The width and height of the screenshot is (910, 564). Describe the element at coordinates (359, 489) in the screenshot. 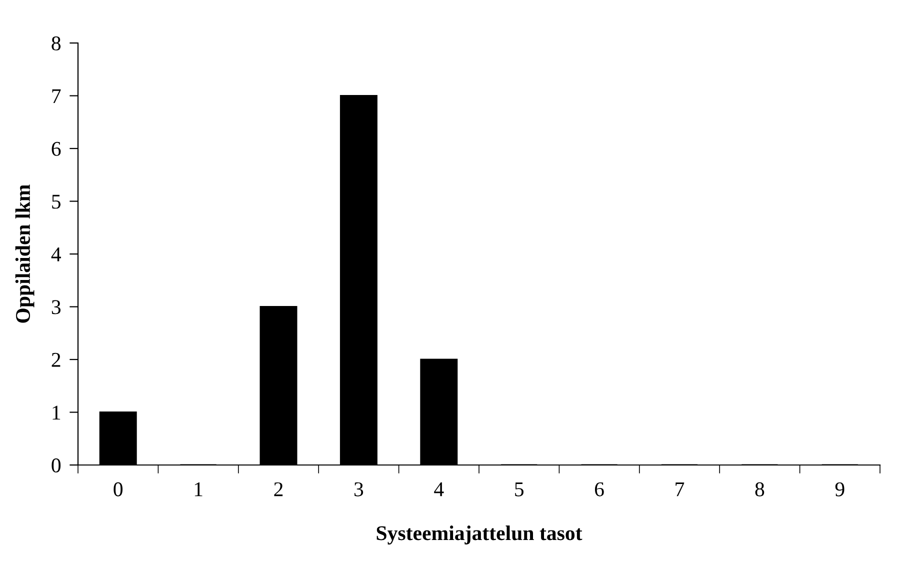

I see `x-tick-label: 3` at that location.